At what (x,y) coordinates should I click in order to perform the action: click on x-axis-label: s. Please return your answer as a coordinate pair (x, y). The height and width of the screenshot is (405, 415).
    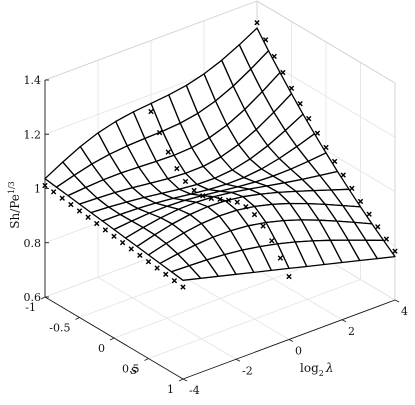
    Looking at the image, I should click on (134, 370).